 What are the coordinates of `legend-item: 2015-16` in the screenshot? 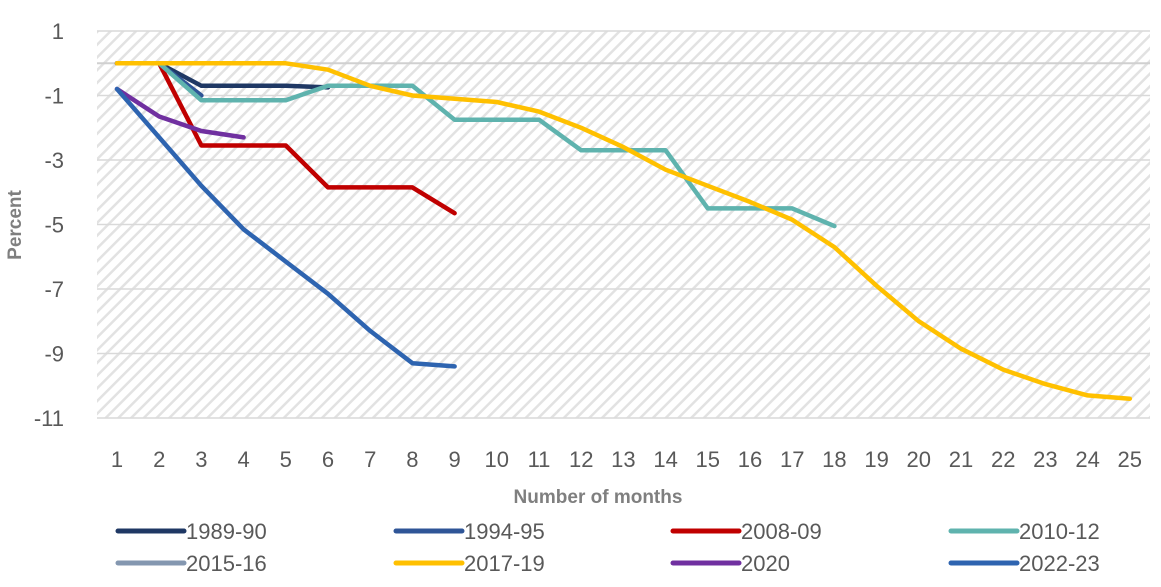 It's located at (191, 563).